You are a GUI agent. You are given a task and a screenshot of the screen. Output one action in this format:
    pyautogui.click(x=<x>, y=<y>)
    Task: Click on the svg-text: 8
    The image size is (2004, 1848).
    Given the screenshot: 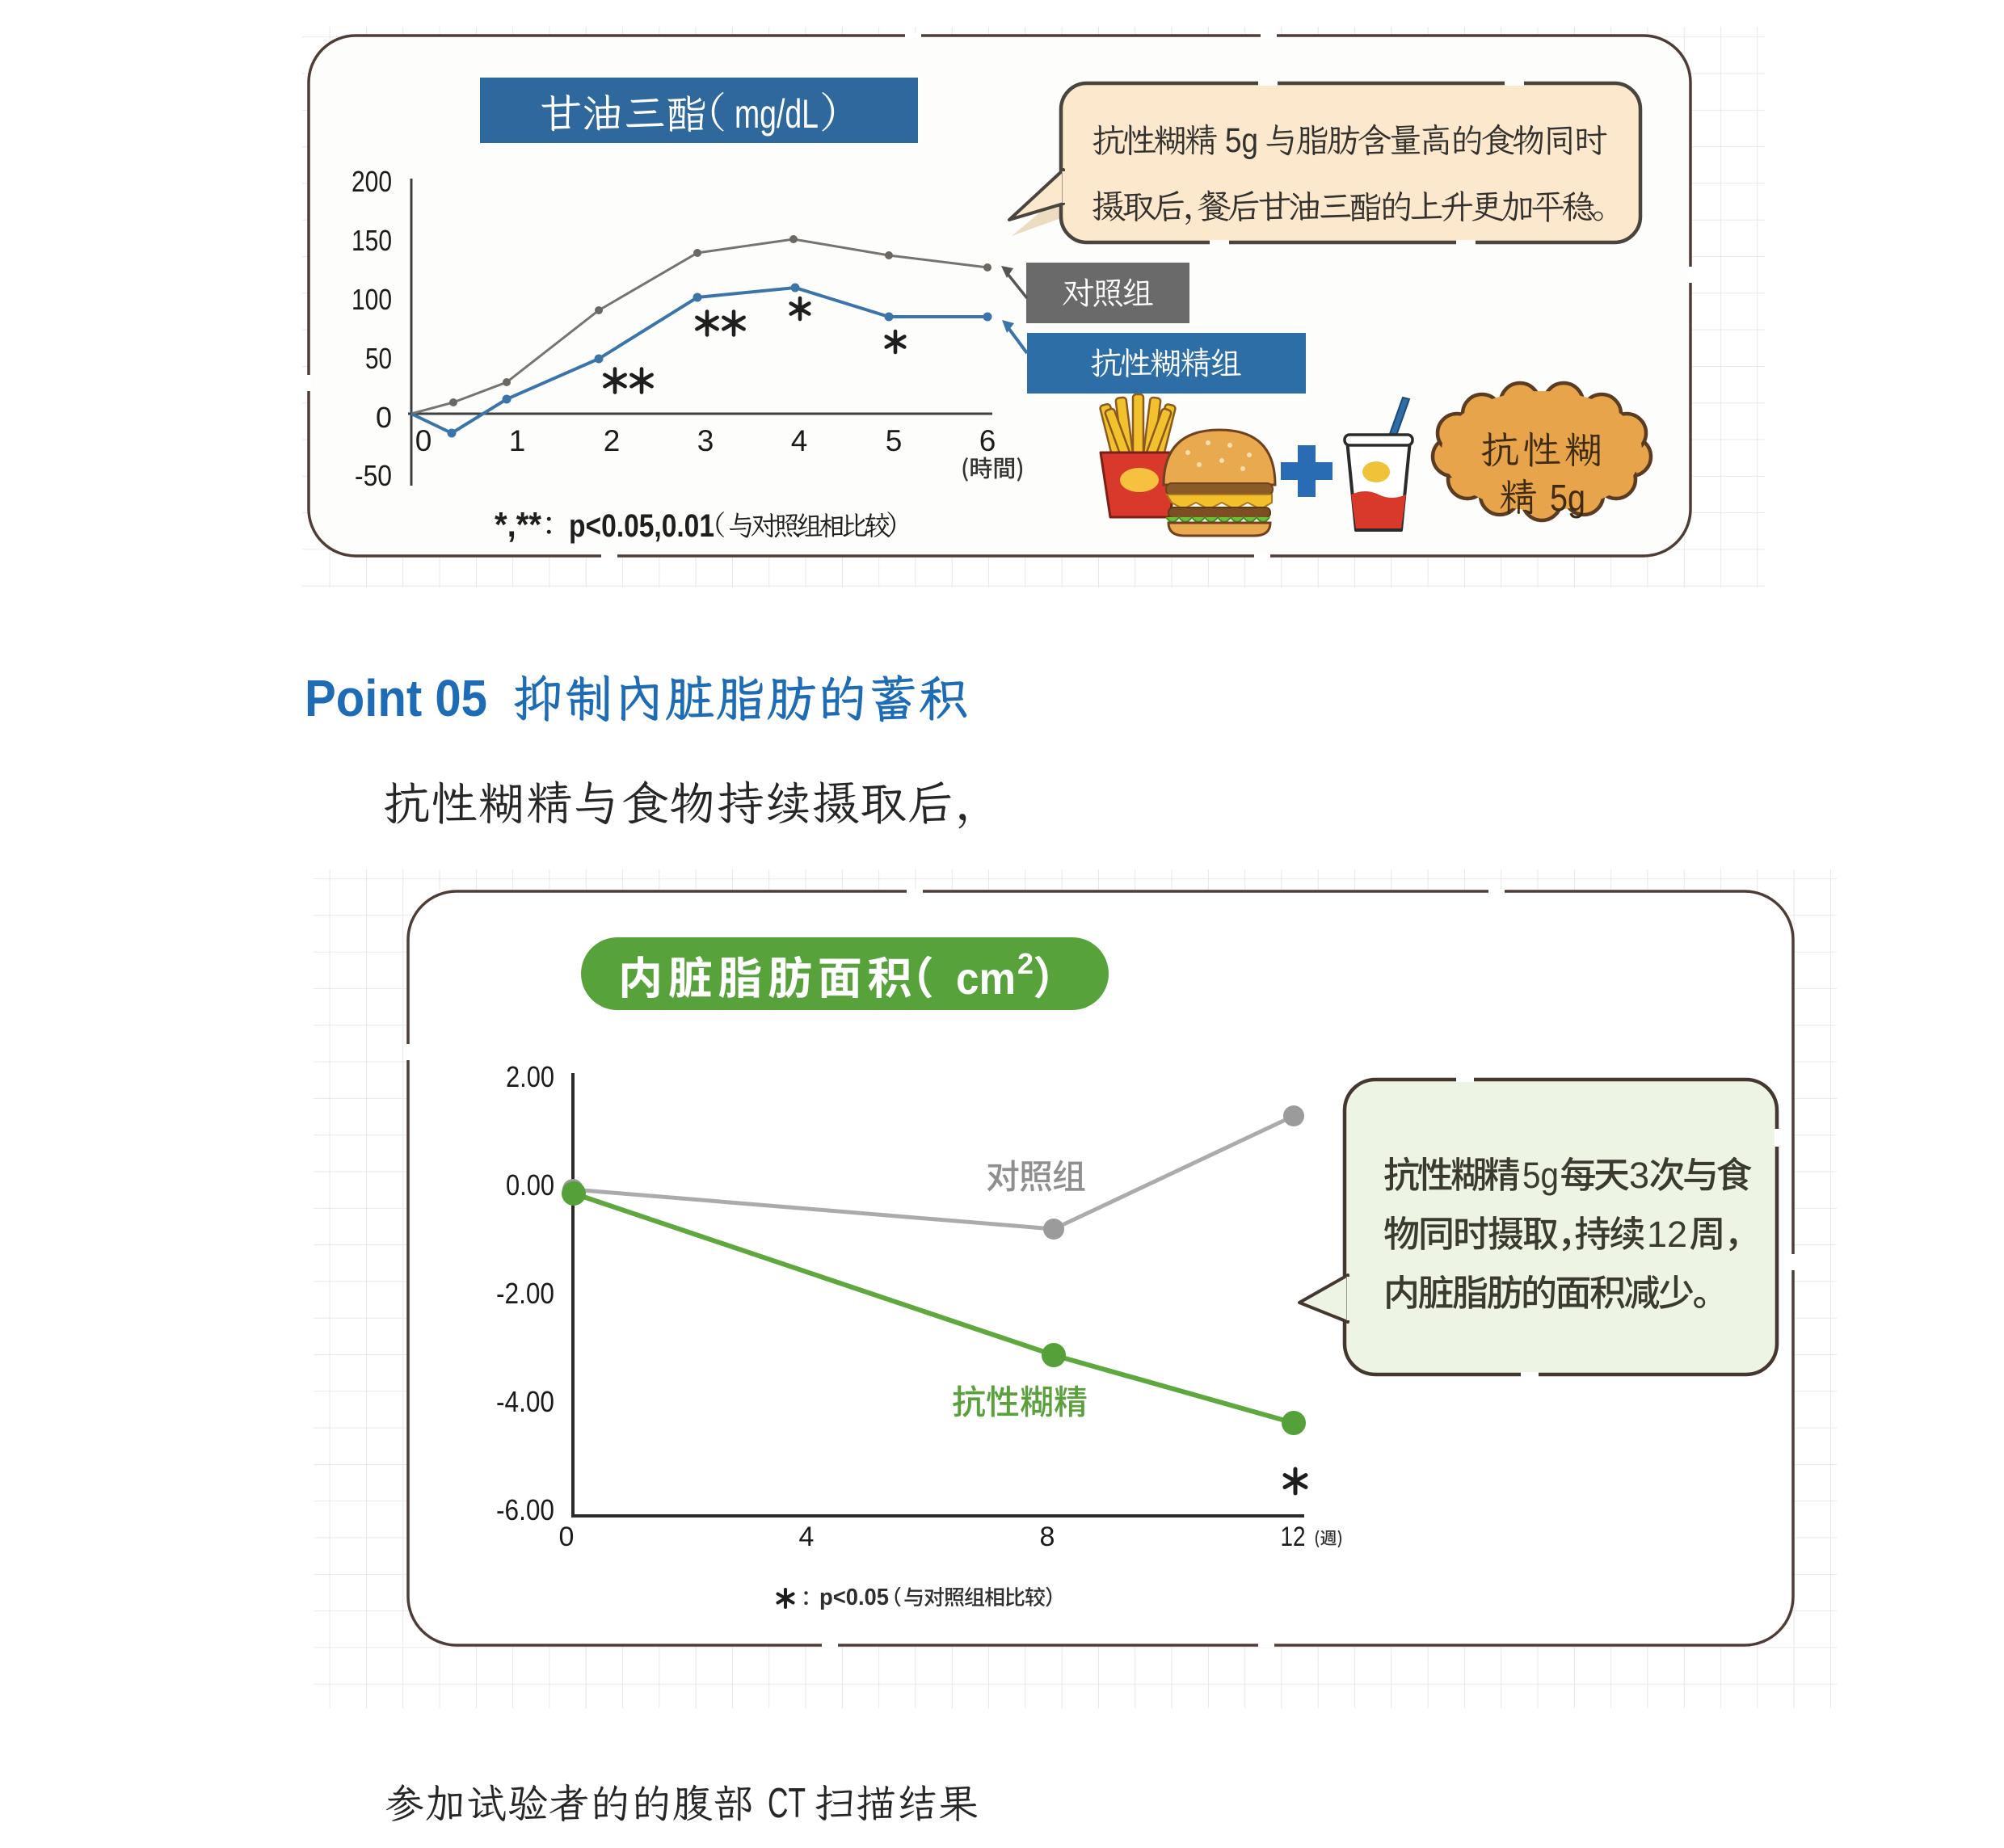 What is the action you would take?
    pyautogui.click(x=1048, y=1537)
    